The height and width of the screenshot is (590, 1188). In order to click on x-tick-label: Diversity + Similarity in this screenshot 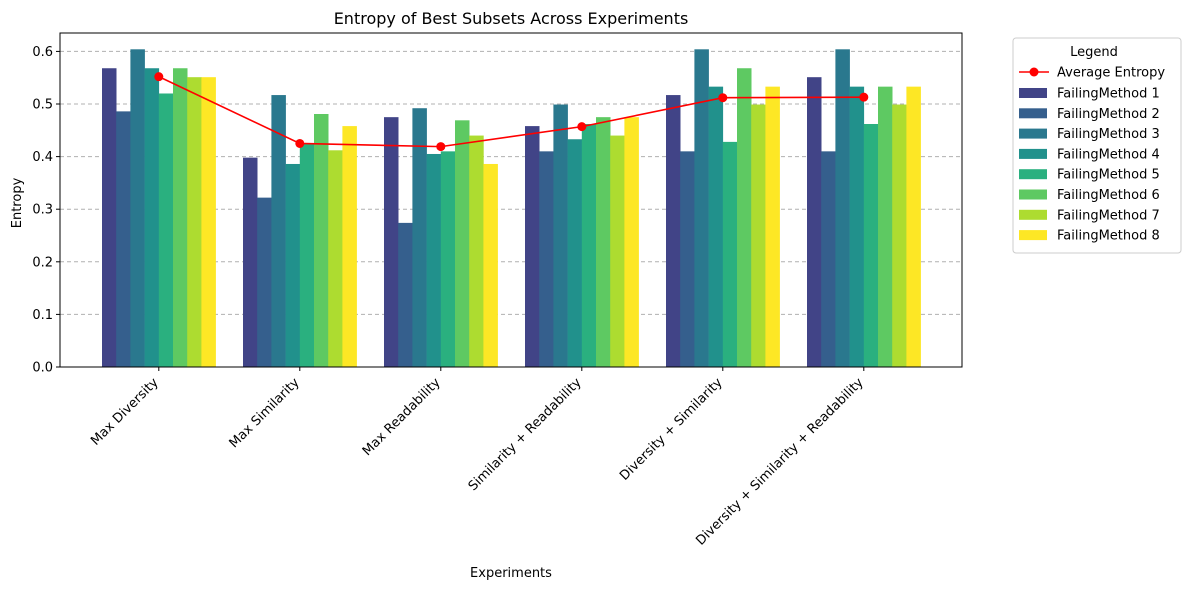, I will do `click(671, 429)`.